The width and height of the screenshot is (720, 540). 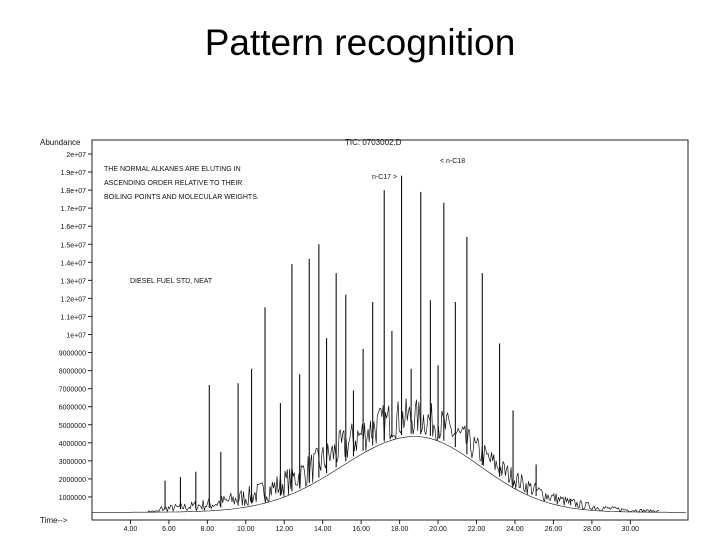 What do you see at coordinates (438, 529) in the screenshot?
I see `x-tick-label: 20.00` at bounding box center [438, 529].